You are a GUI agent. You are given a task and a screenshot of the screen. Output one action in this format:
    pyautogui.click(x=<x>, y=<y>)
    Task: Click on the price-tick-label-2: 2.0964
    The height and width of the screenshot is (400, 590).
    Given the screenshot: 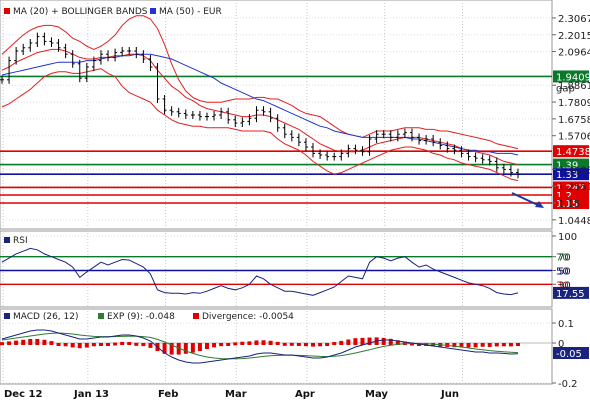 What is the action you would take?
    pyautogui.click(x=574, y=53)
    